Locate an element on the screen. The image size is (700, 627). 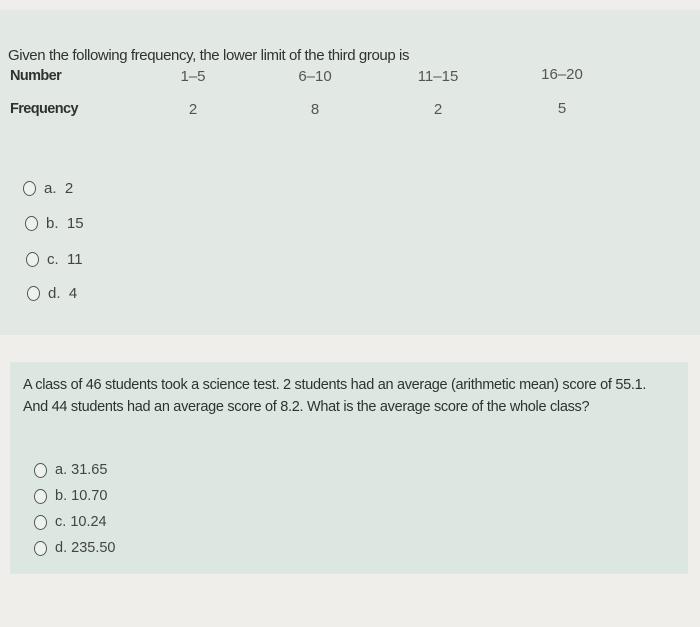
option-c: c. 11 is located at coordinates (54, 259).